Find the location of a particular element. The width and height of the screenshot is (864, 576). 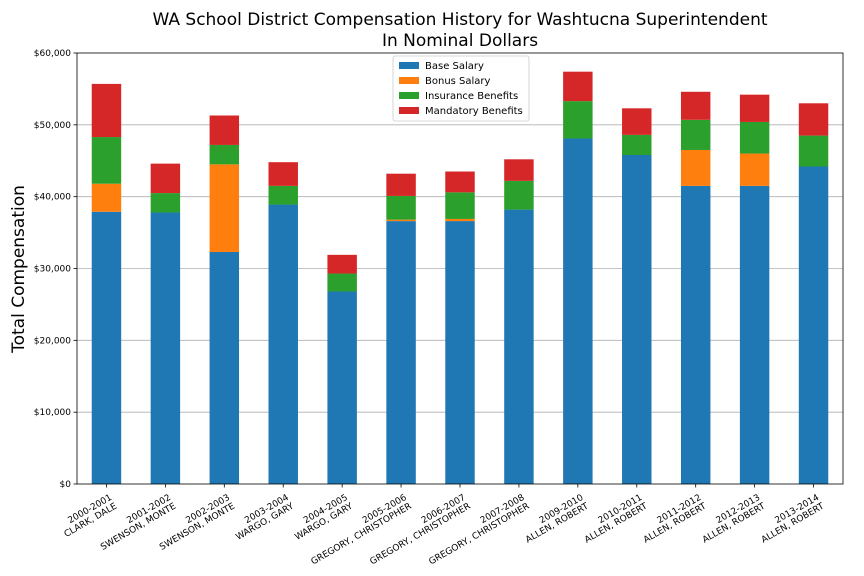

x-tick-label: 2010-2011ALLEN, ROBERT is located at coordinates (614, 519).